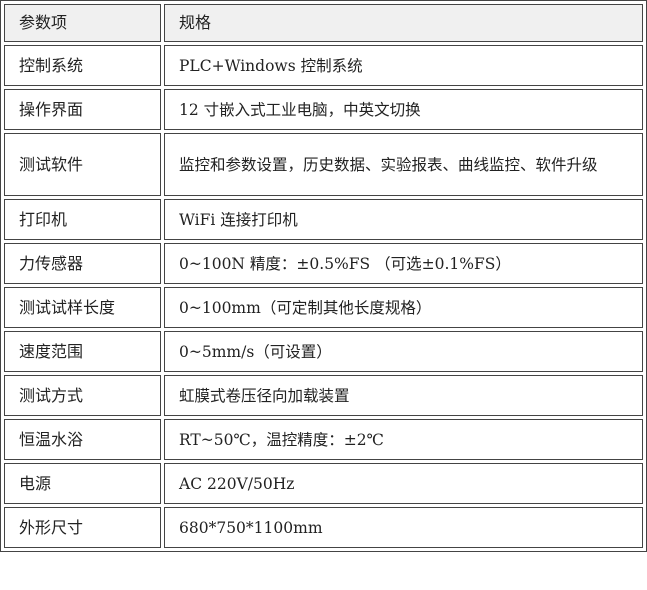 This screenshot has width=647, height=590. Describe the element at coordinates (403, 219) in the screenshot. I see `param-value: WiFi 连接打印机` at that location.